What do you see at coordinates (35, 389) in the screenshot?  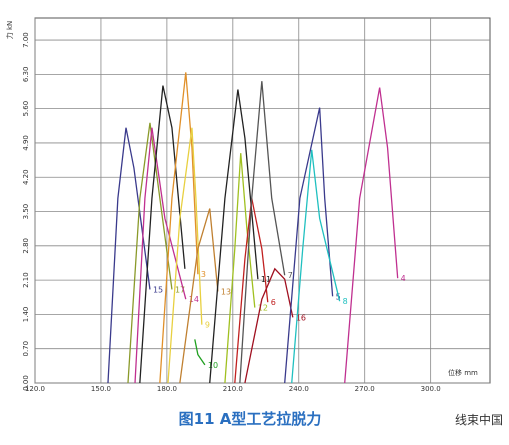 I see `x-tick-label: 120.0` at bounding box center [35, 389].